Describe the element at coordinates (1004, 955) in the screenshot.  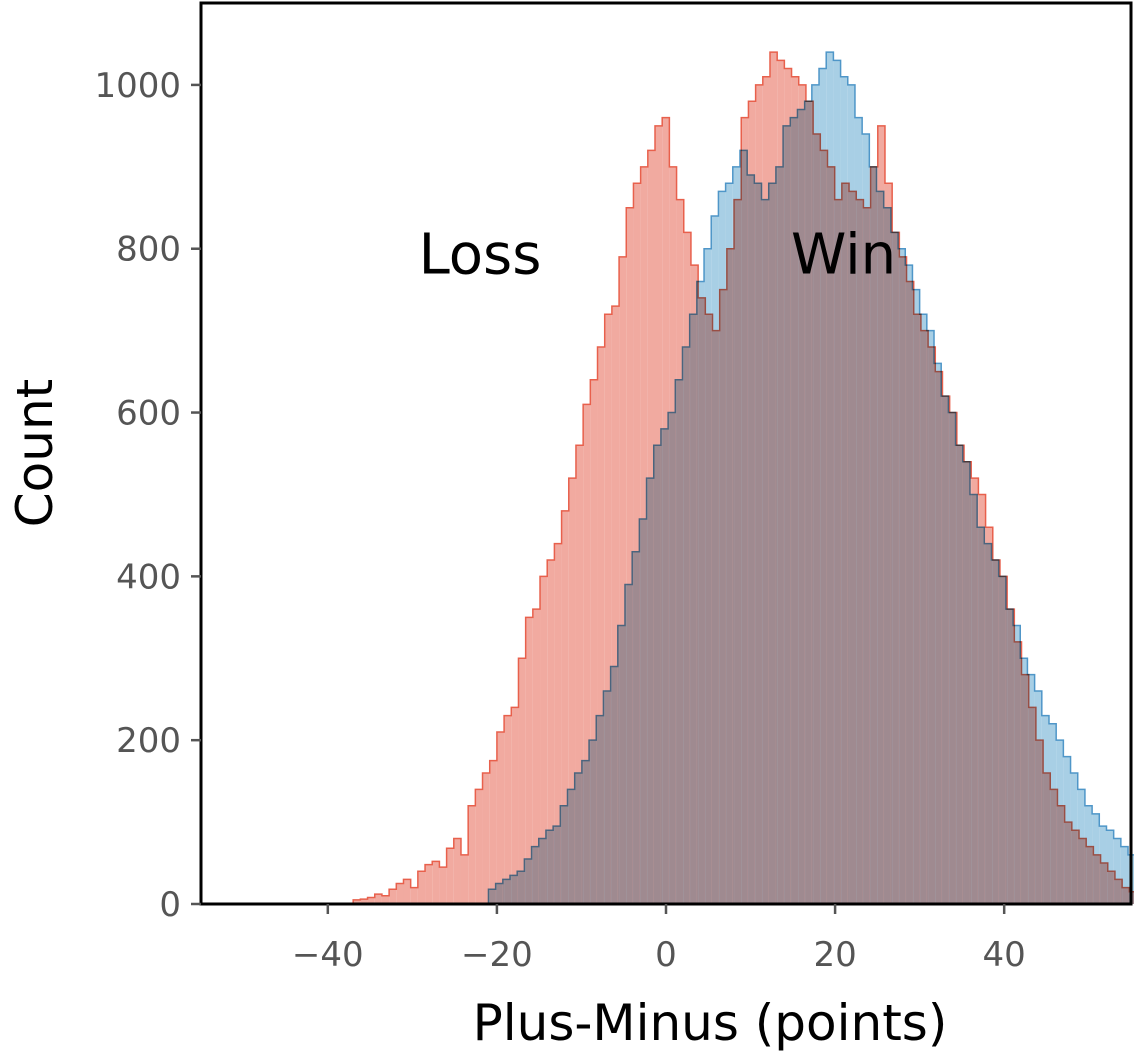
I see `x-tick-label: 40` at that location.